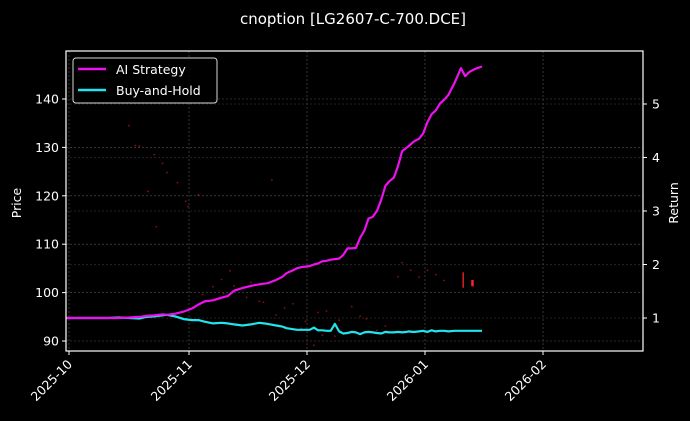 The width and height of the screenshot is (690, 421). Describe the element at coordinates (656, 211) in the screenshot. I see `y2-tick-label: 3` at that location.